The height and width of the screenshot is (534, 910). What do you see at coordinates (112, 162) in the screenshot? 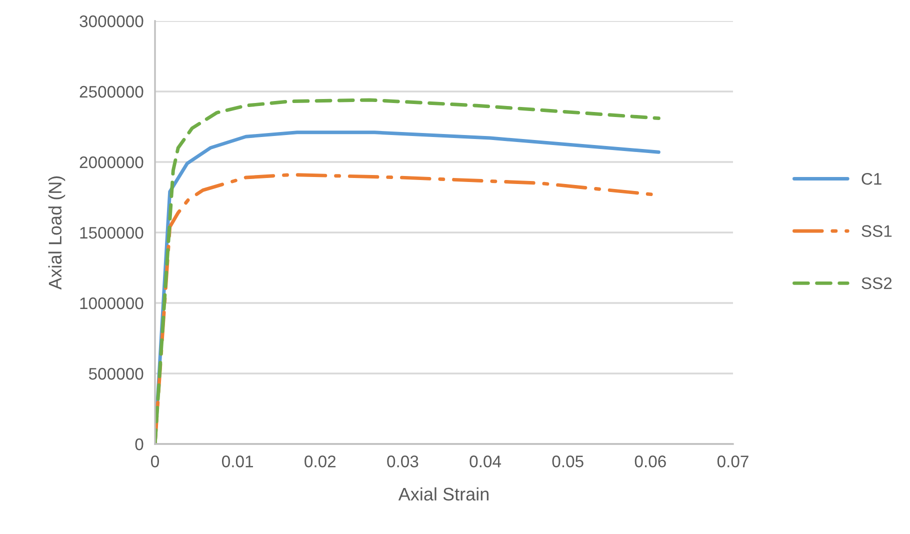
I see `y-tick-label: 2000000` at bounding box center [112, 162].